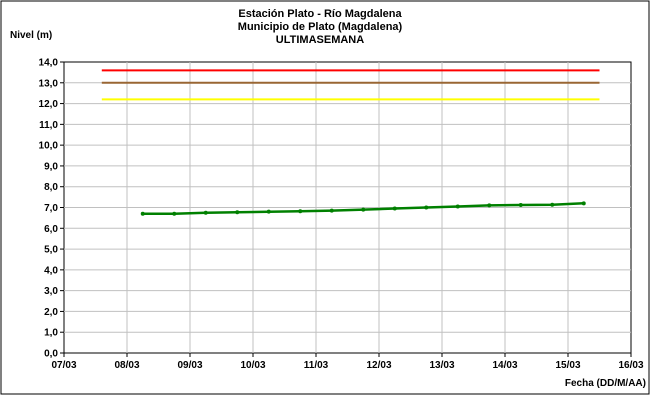  What do you see at coordinates (320, 14) in the screenshot?
I see `chart-title-line-1: Estación Plato - Río Magdalena` at bounding box center [320, 14].